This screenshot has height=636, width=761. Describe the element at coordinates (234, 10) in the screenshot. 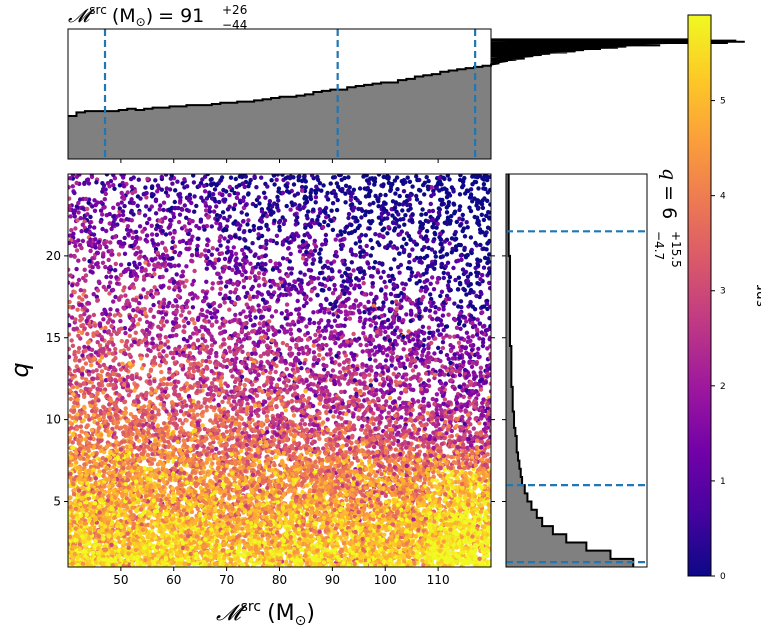

I see `top-title-plus: +26` at that location.